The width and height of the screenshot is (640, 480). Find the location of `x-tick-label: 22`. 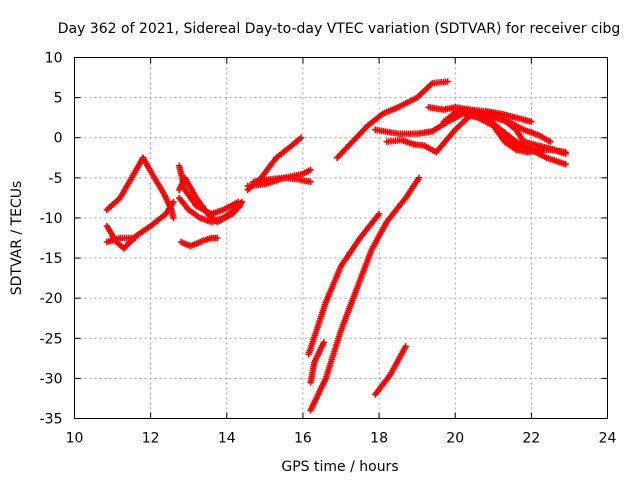

x-tick-label: 22 is located at coordinates (531, 439).